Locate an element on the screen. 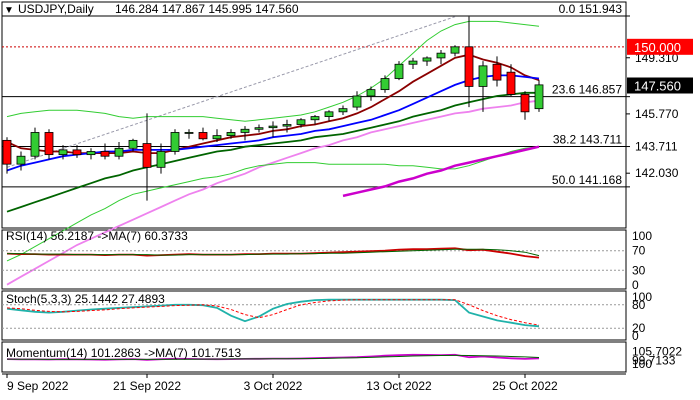 This screenshot has height=400, width=700. rsi-axis-label-0: 100 is located at coordinates (642, 236).